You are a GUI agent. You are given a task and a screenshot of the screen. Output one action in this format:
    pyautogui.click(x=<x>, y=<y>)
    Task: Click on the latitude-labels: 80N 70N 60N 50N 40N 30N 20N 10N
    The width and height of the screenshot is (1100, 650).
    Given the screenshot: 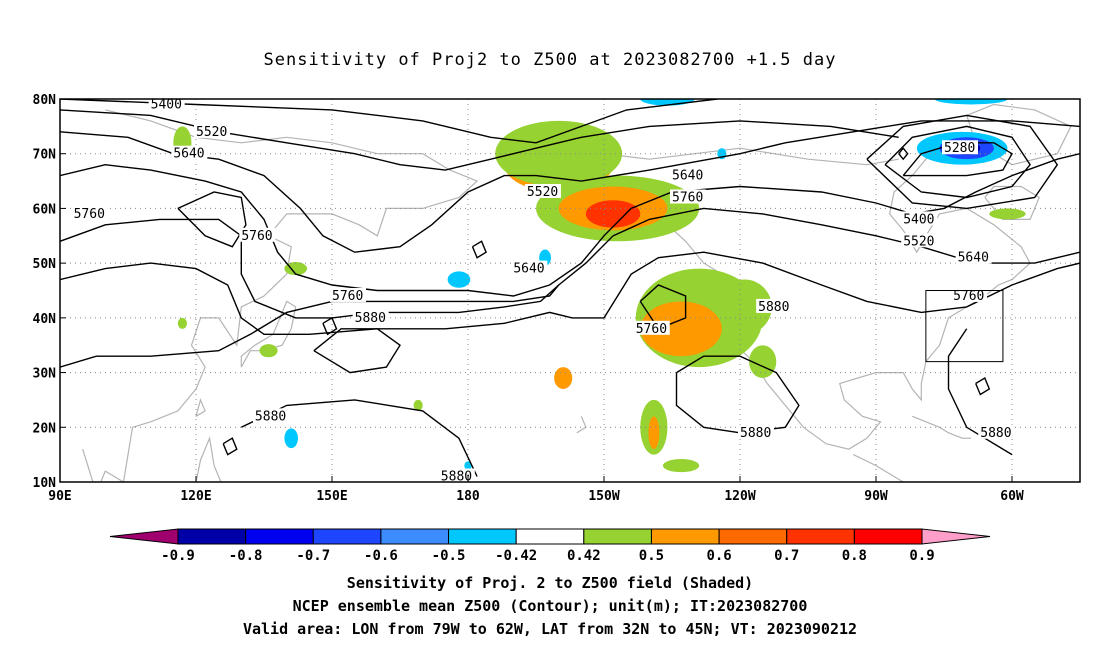 What is the action you would take?
    pyautogui.click(x=49, y=292)
    